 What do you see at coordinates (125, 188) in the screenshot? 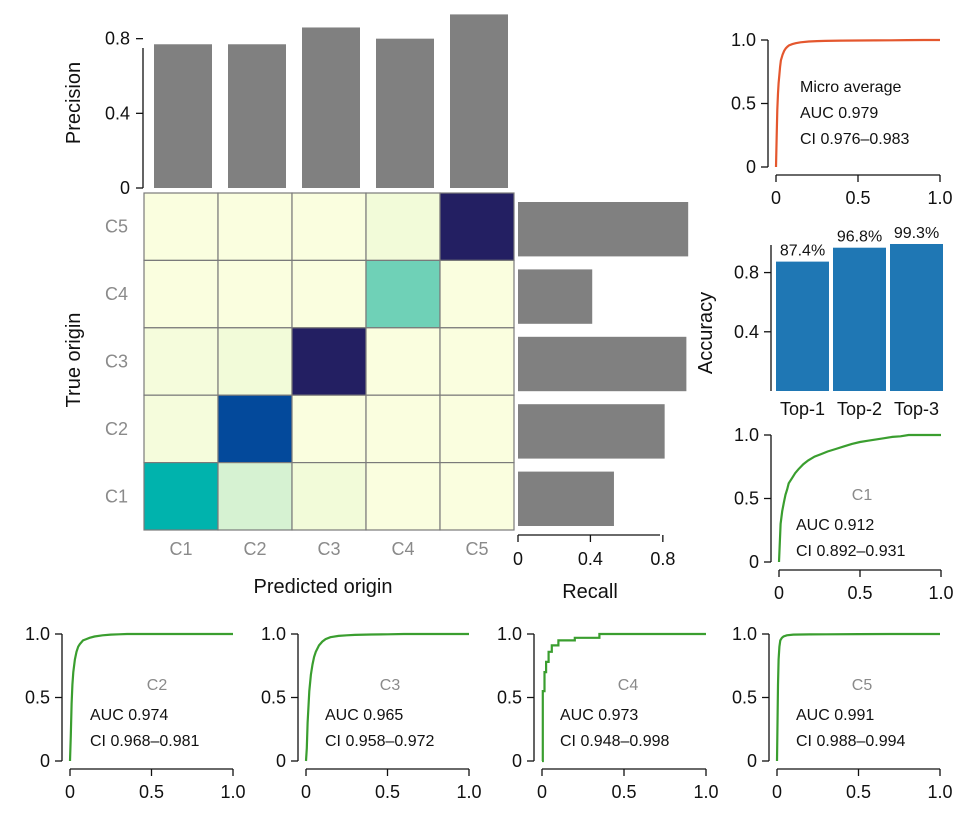
I see `precision-y-tick-label: 0` at bounding box center [125, 188].